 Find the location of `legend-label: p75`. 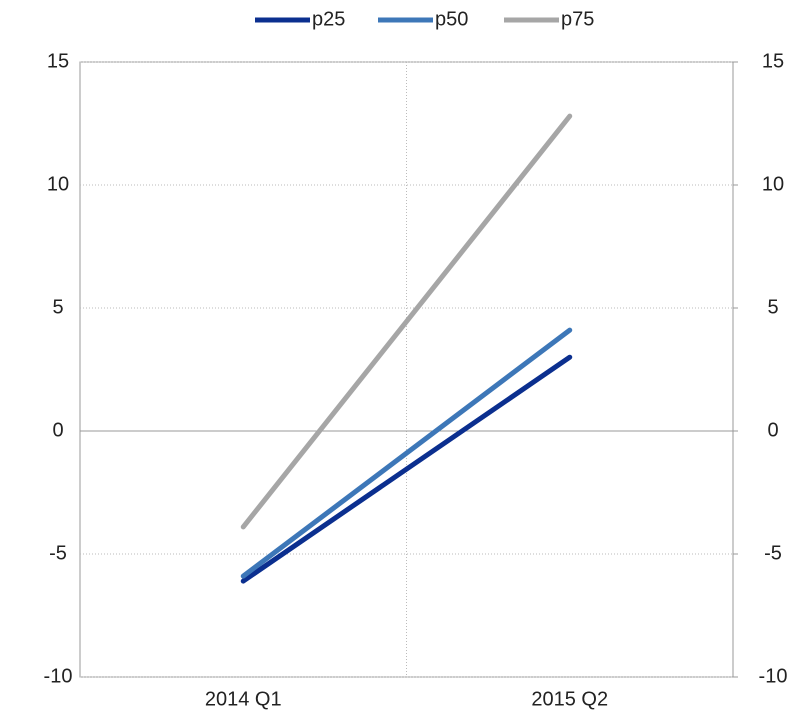

legend-label: p75 is located at coordinates (577, 19).